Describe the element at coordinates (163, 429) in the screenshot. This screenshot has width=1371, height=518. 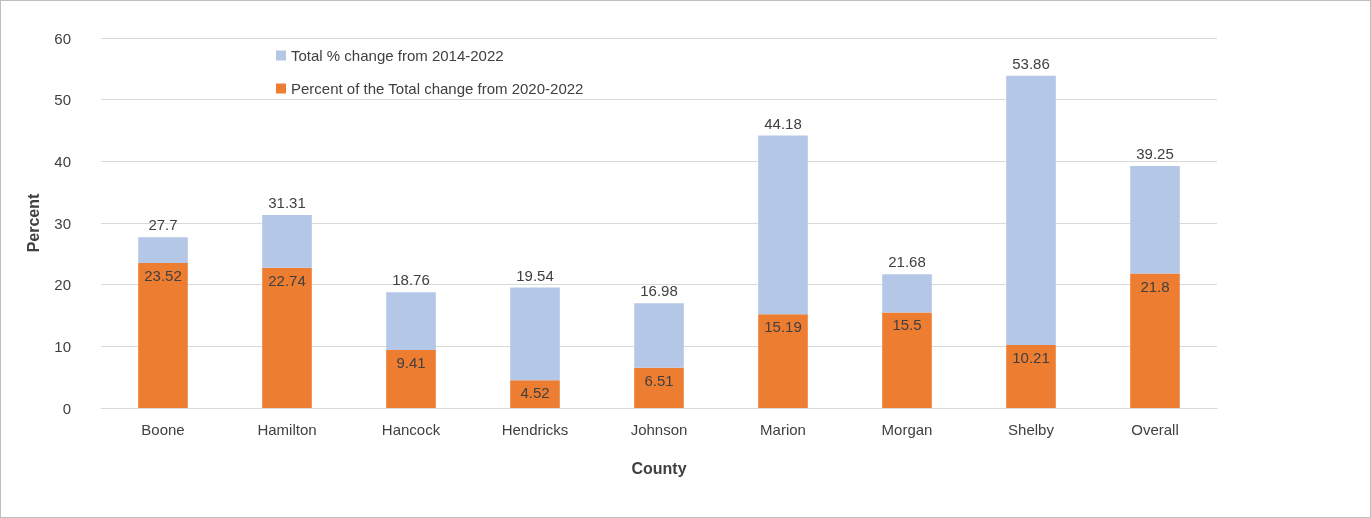
I see `x-tick-label: Boone` at that location.